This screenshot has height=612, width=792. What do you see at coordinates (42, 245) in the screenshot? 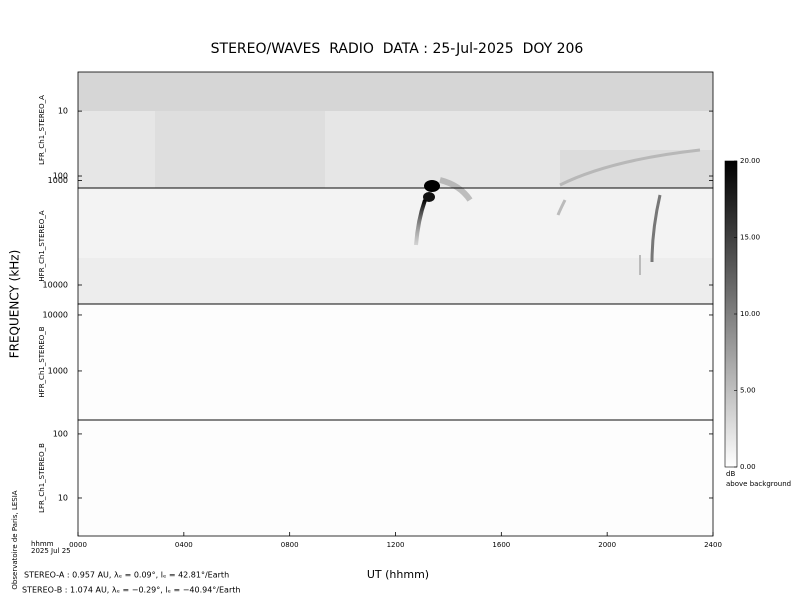
I see `panel-label: HFR_Ch1_STEREO_A` at bounding box center [42, 245].